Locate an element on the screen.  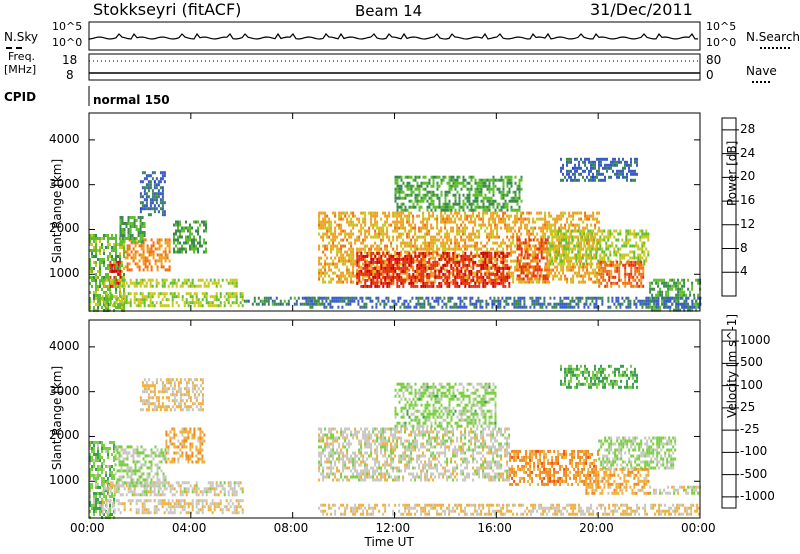
data-region is located at coordinates (458, 193).